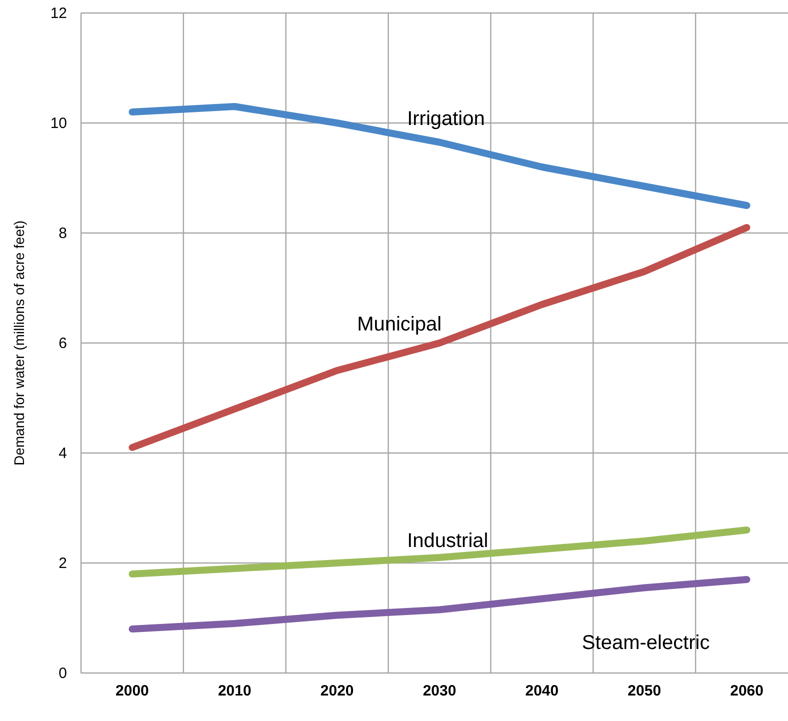 Image resolution: width=788 pixels, height=721 pixels. Describe the element at coordinates (62, 563) in the screenshot. I see `y-tick-label: 2` at that location.